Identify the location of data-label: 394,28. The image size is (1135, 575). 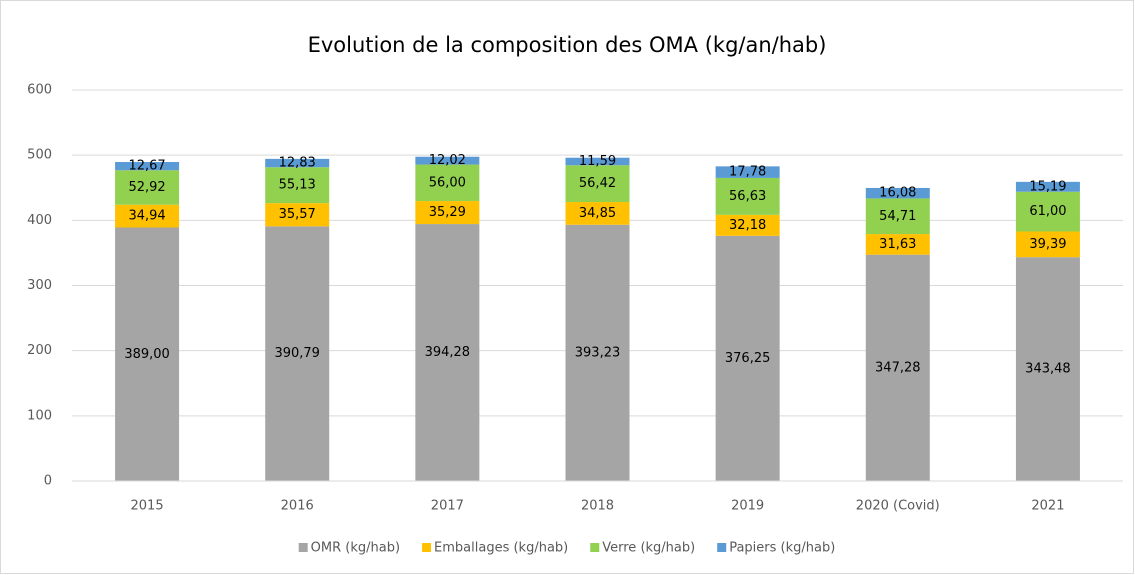
(448, 352).